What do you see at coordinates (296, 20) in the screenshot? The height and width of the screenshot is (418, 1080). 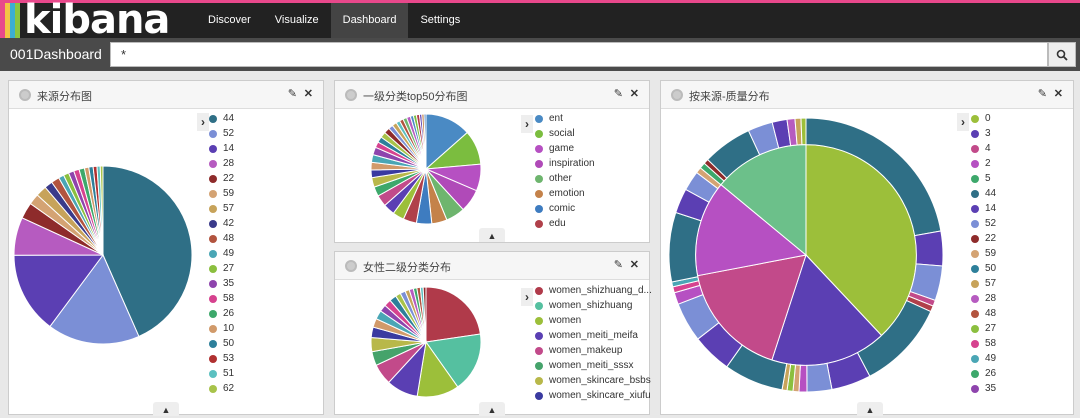 I see `nav-visualize: Visualize` at bounding box center [296, 20].